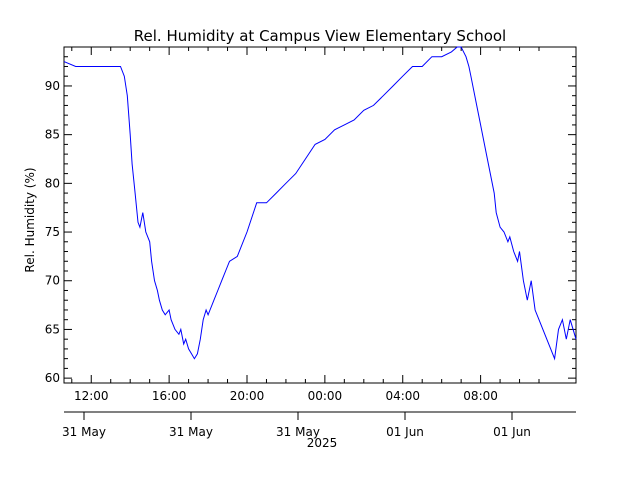 The width and height of the screenshot is (640, 480). What do you see at coordinates (247, 396) in the screenshot?
I see `x-tick-label: 20:00` at bounding box center [247, 396].